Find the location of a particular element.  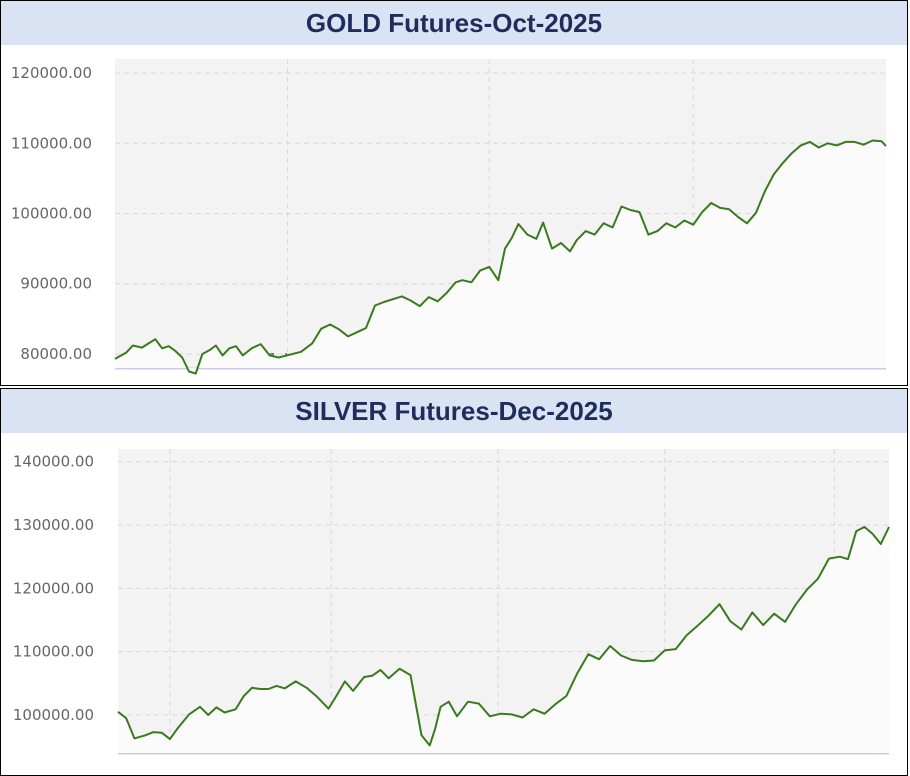

gold-chart-title: GOLD Futures-Oct-2025 is located at coordinates (454, 23).